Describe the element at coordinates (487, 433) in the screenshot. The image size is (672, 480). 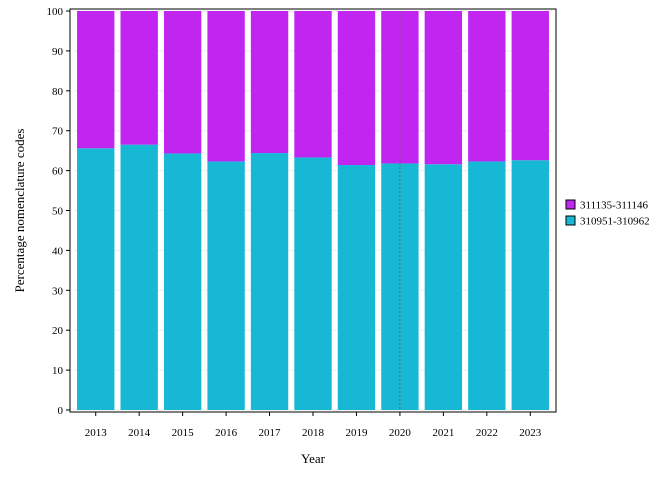
I see `x-tick-label: 2022` at that location.